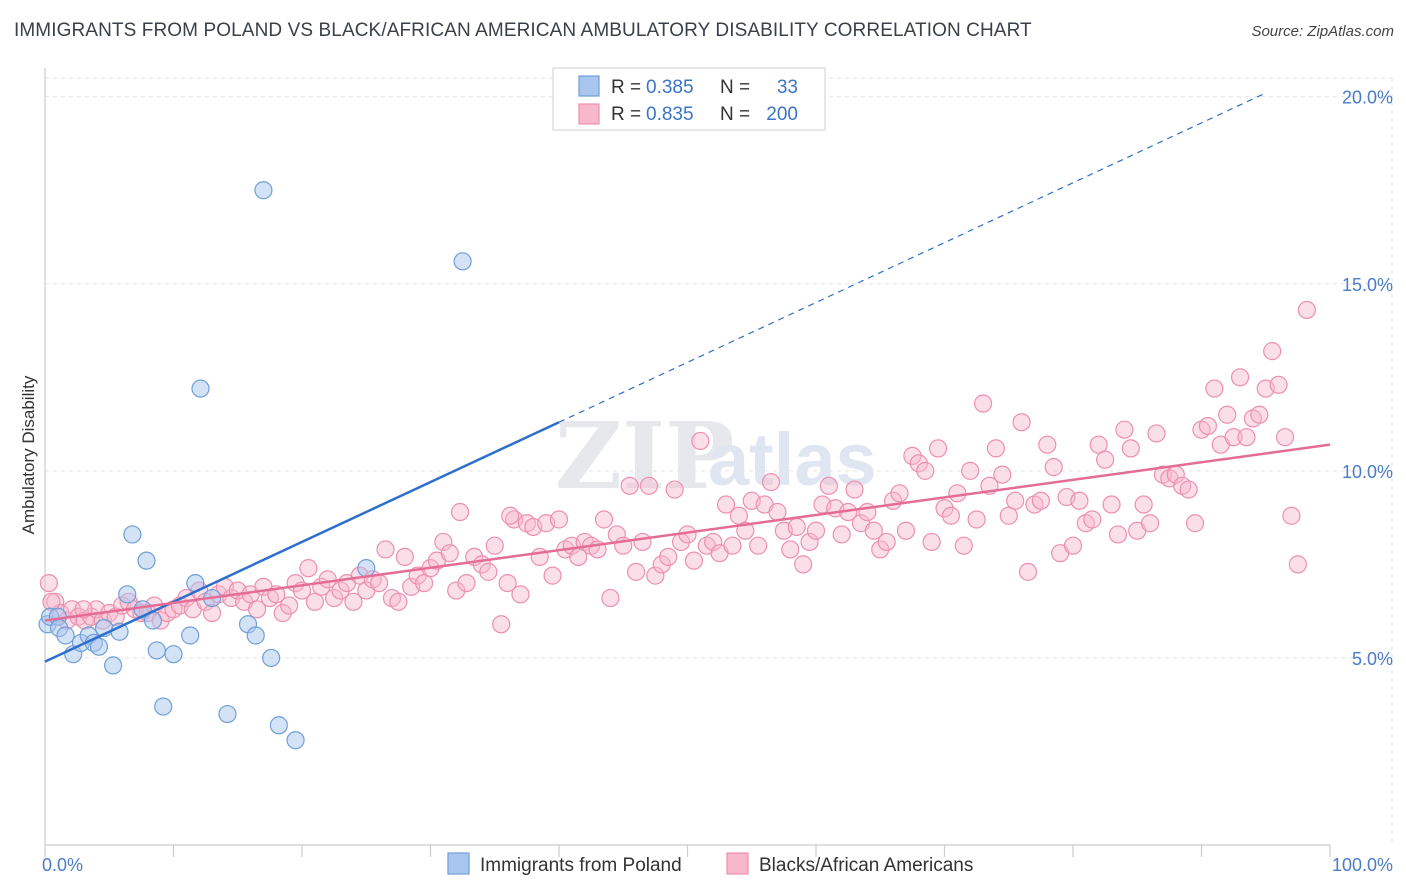  Describe the element at coordinates (782, 114) in the screenshot. I see `legend-n-value-black: 200` at that location.